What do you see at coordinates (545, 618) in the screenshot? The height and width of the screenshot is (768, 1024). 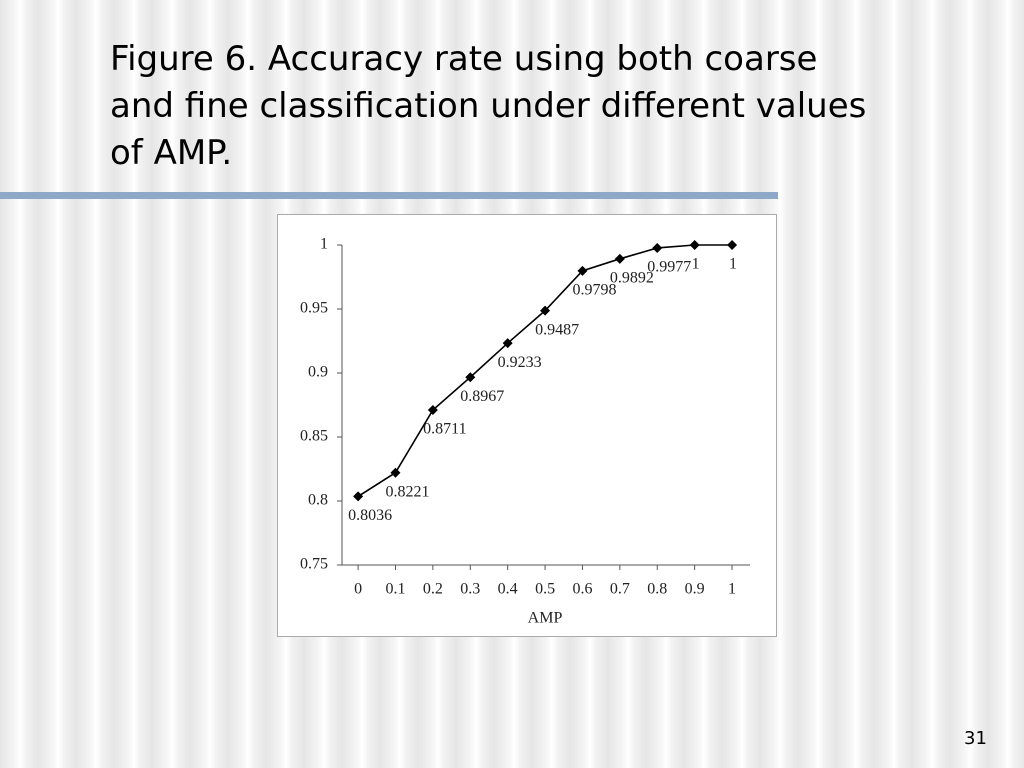 I see `x-axis-label: AMP` at bounding box center [545, 618].